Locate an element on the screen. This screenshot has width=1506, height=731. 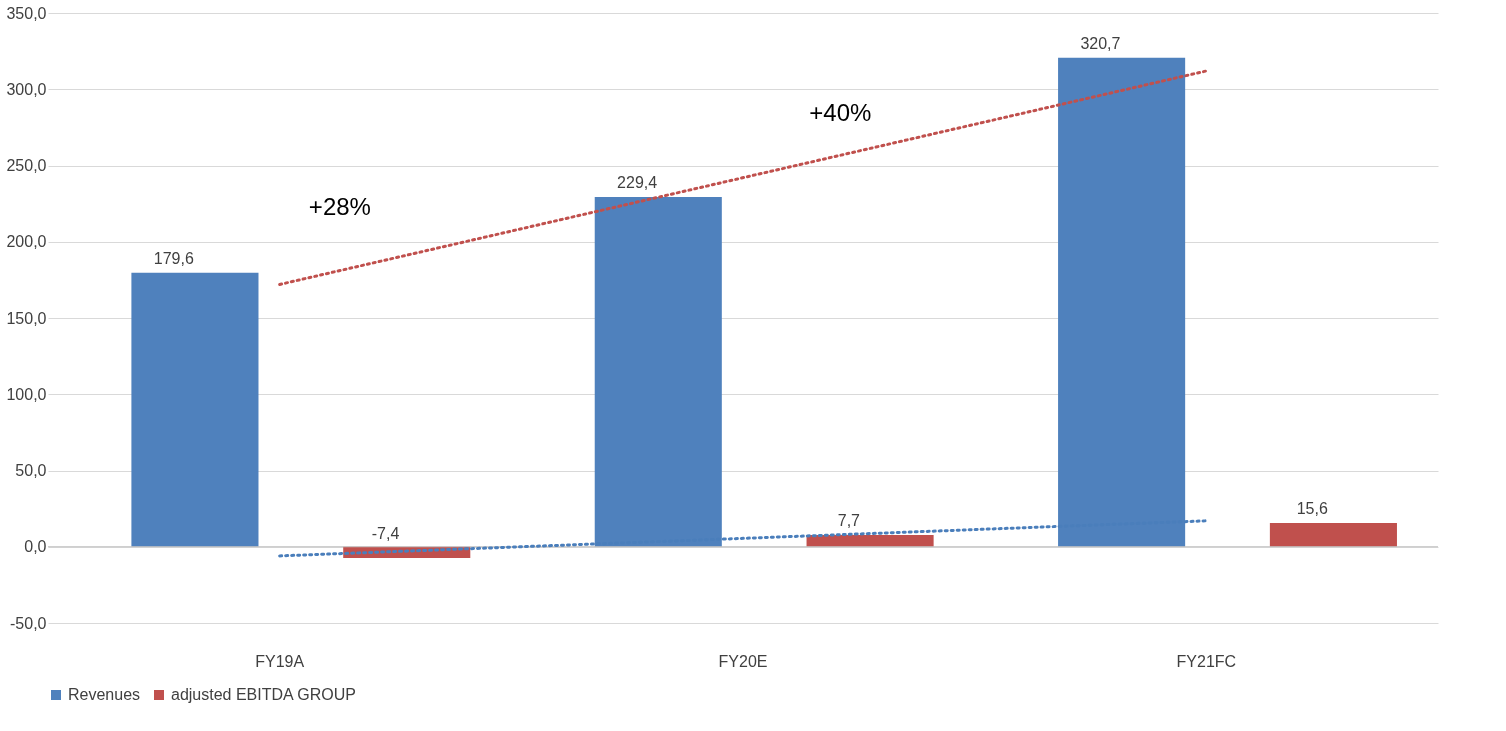
y-tick-label: 50,0 is located at coordinates (31, 470).